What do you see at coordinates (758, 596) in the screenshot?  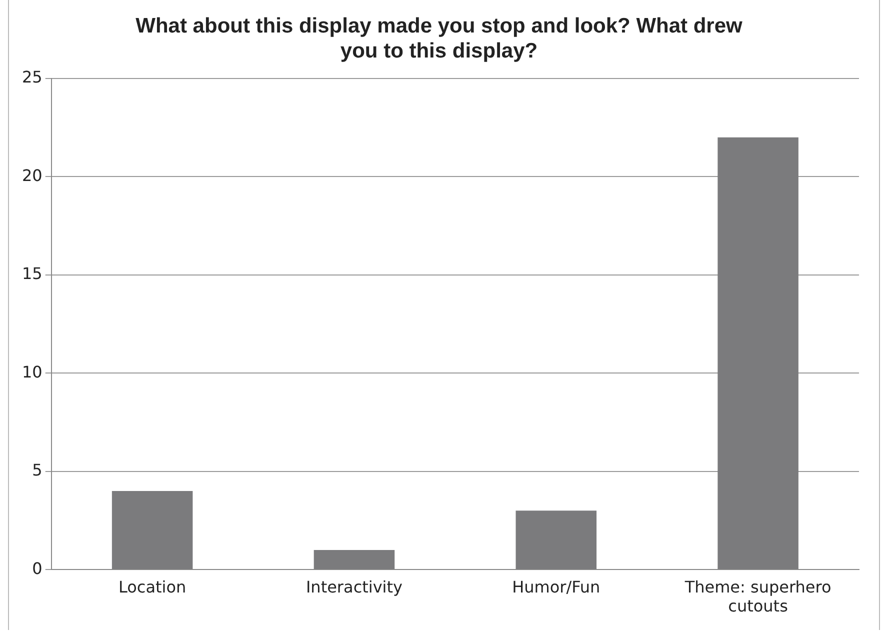 I see `x-tick-label: Theme: superhero cutouts` at bounding box center [758, 596].